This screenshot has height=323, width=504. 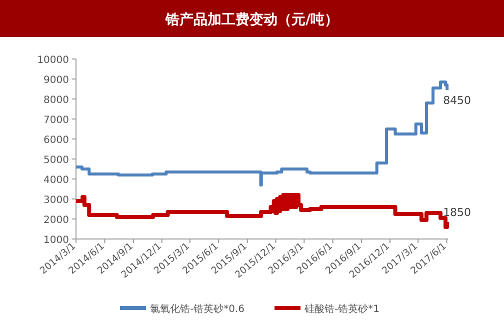 I want to click on y-tick-label: 10000, so click(x=53, y=60).